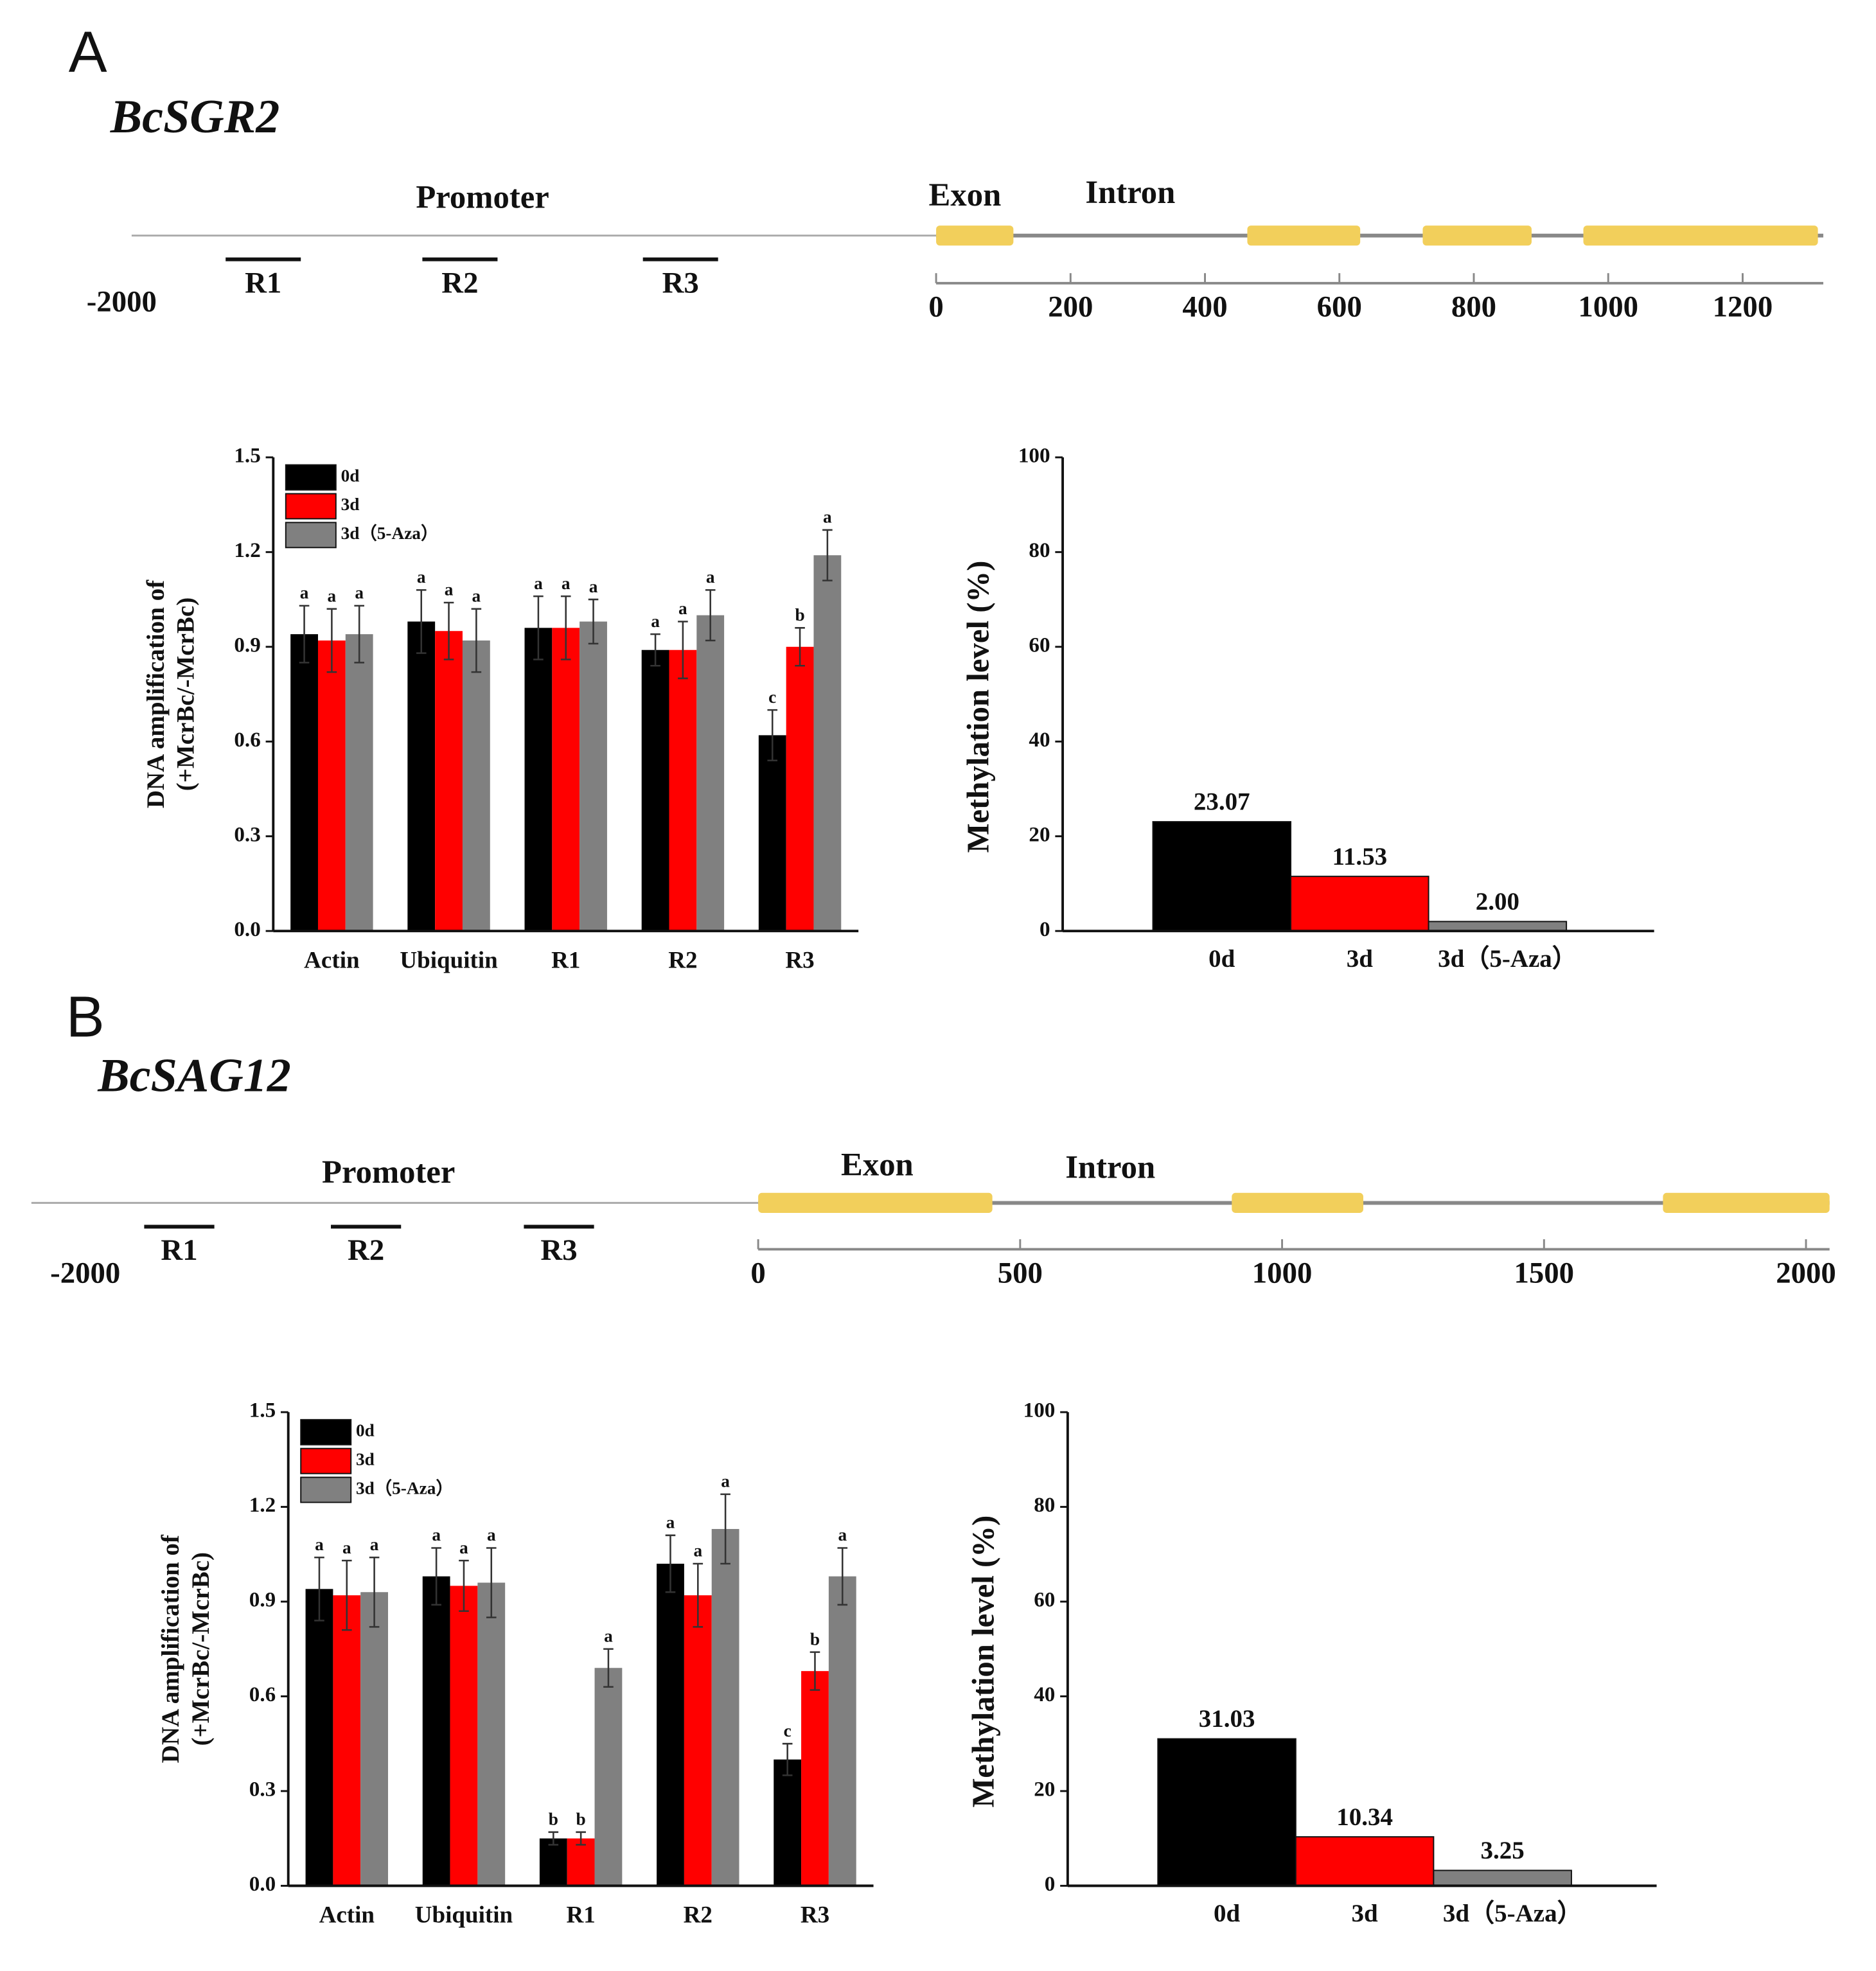 This screenshot has width=1876, height=1971. What do you see at coordinates (311, 477) in the screenshot?
I see `legend-swatch` at bounding box center [311, 477].